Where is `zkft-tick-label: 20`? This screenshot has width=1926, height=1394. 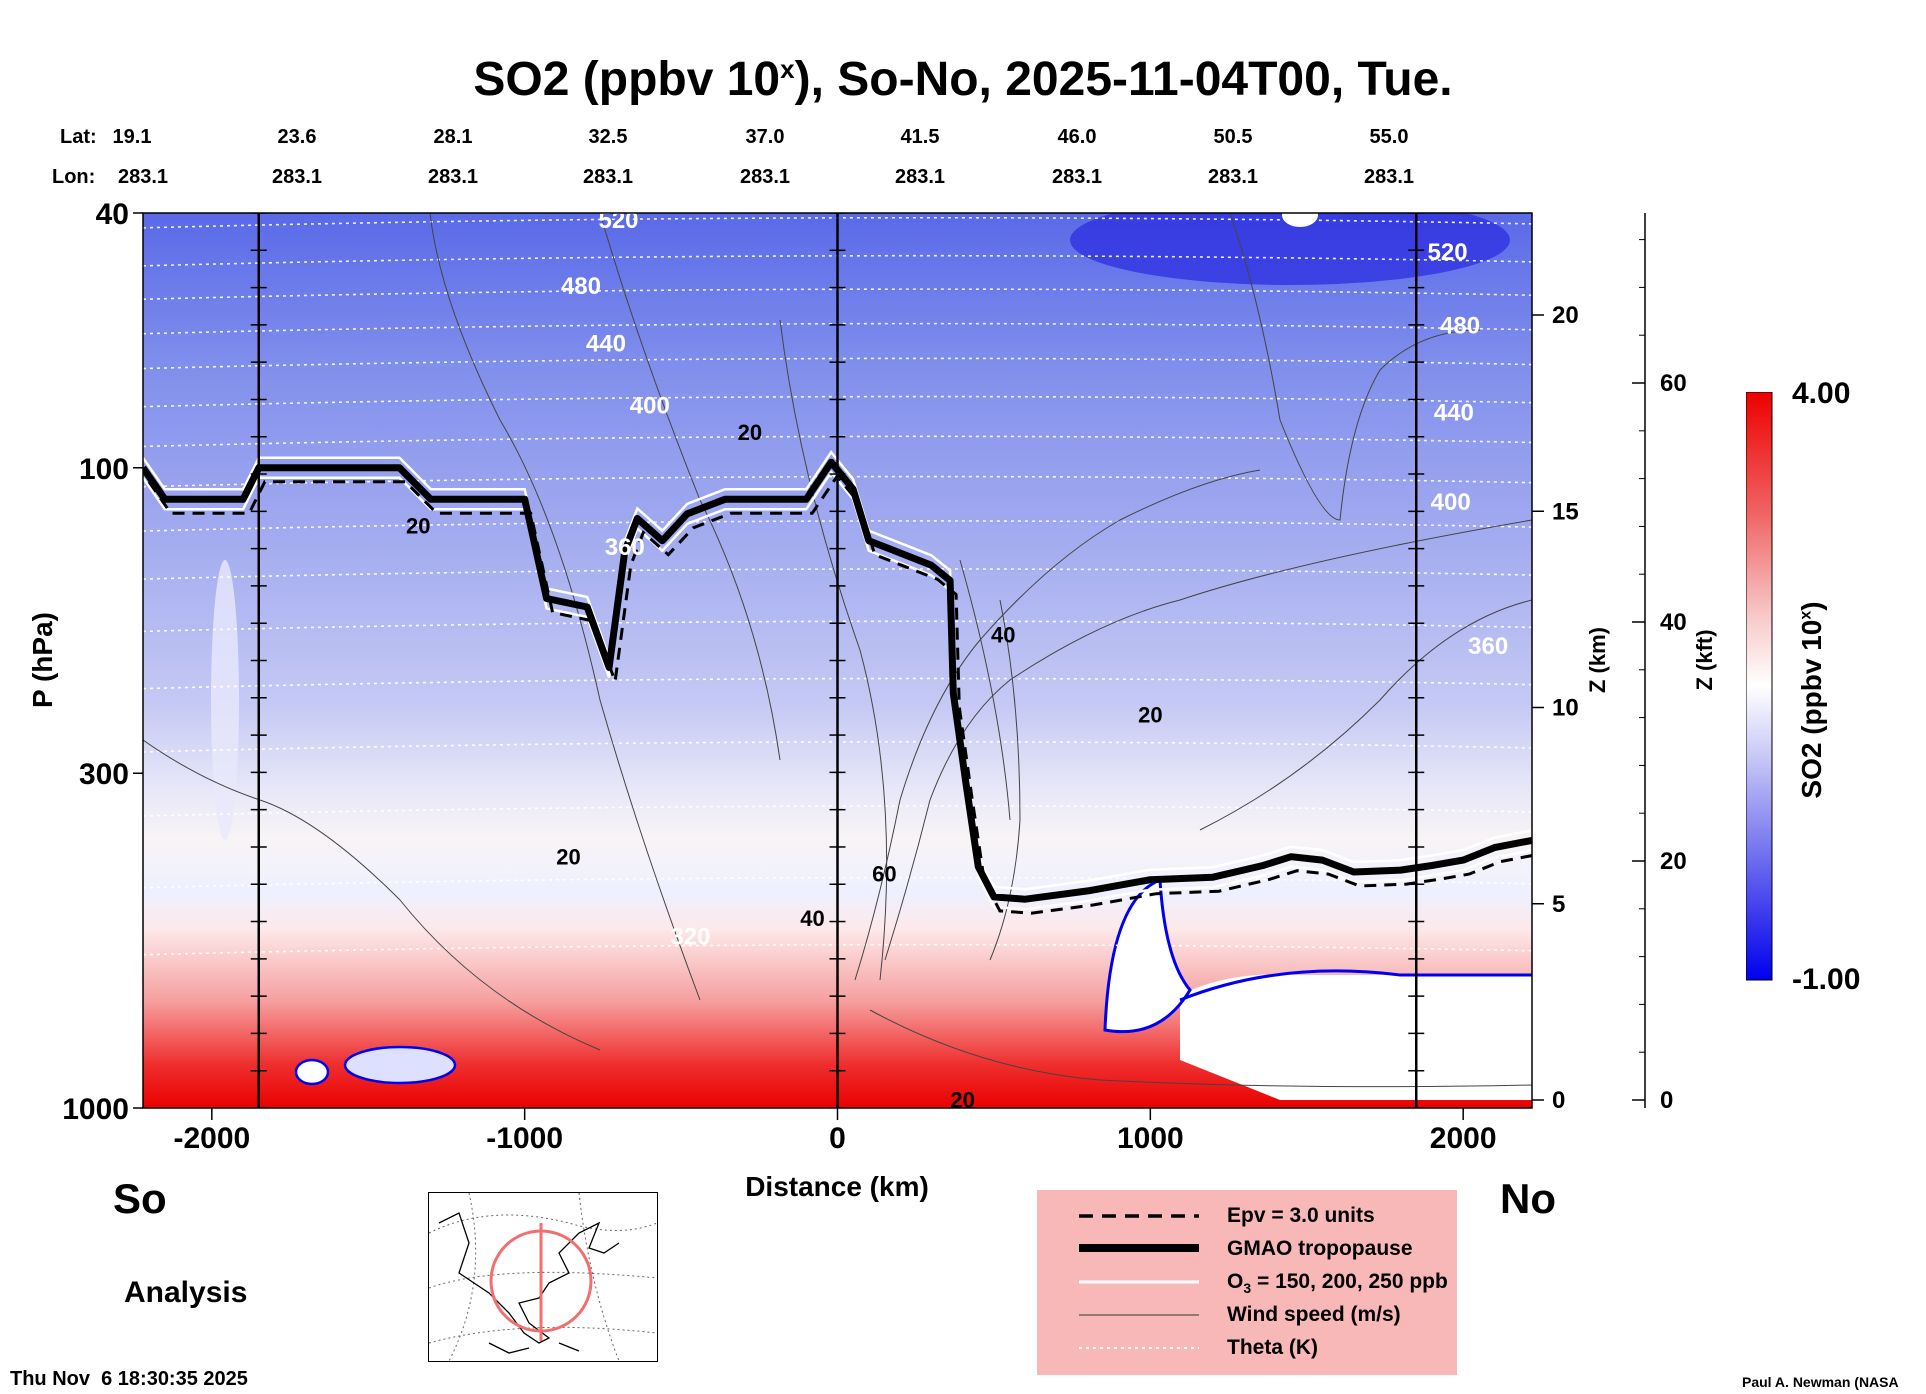
zkft-tick-label: 20 is located at coordinates (1673, 861).